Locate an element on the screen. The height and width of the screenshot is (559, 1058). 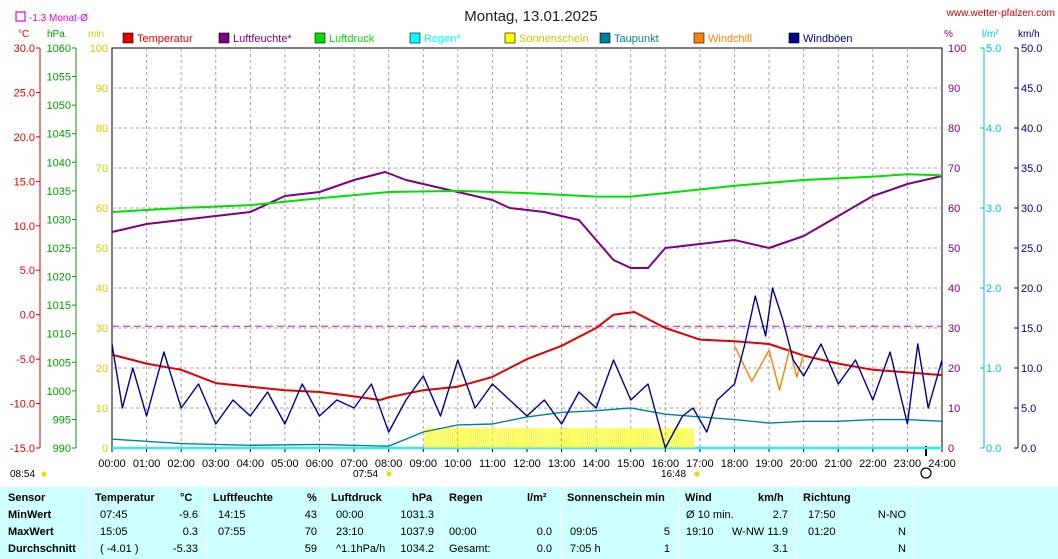
stats-cell-h-val: 59 is located at coordinates (310, 549).